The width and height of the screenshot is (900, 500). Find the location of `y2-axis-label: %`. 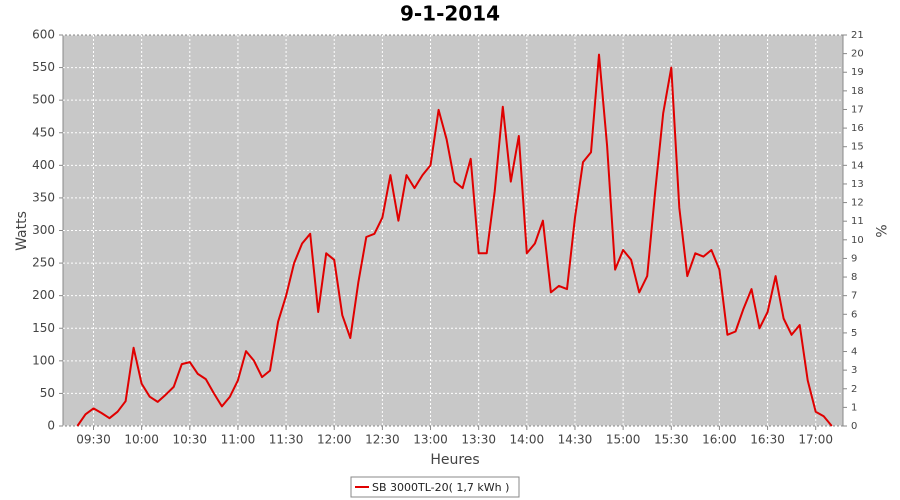

y2-axis-label: % is located at coordinates (880, 230).